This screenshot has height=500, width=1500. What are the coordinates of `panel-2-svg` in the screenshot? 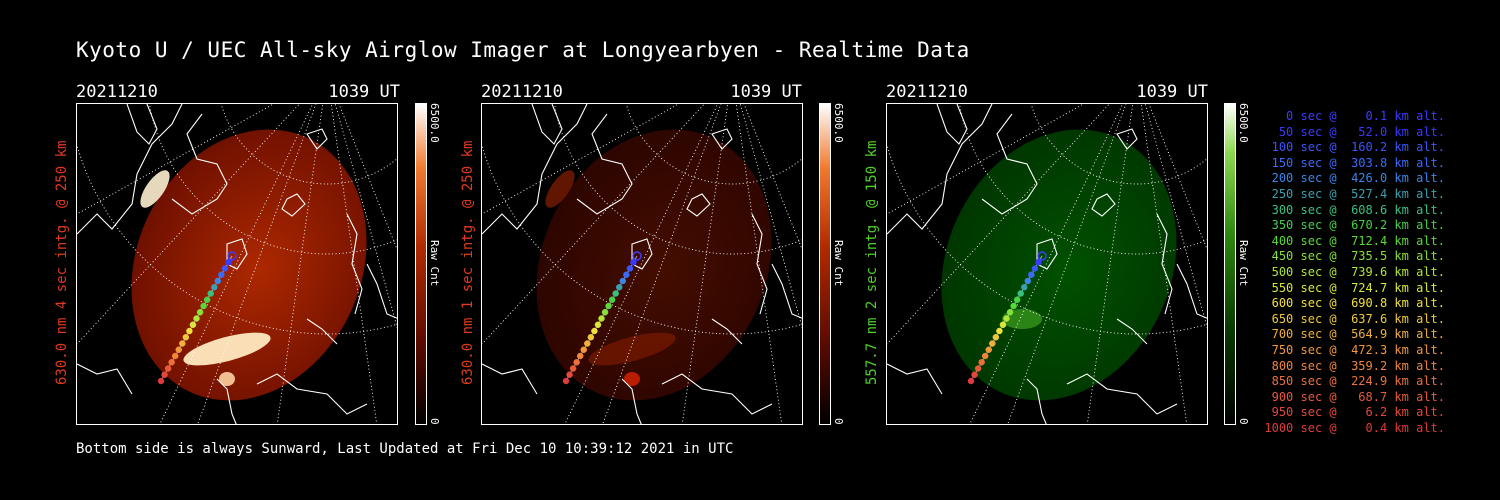 It's located at (642, 264).